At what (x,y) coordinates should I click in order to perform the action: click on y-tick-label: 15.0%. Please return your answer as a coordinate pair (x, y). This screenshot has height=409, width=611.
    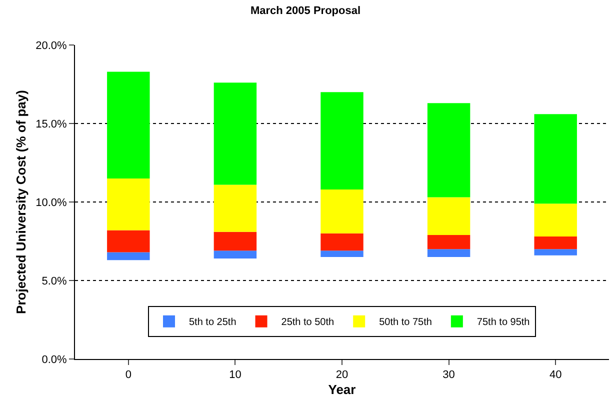
    Looking at the image, I should click on (52, 124).